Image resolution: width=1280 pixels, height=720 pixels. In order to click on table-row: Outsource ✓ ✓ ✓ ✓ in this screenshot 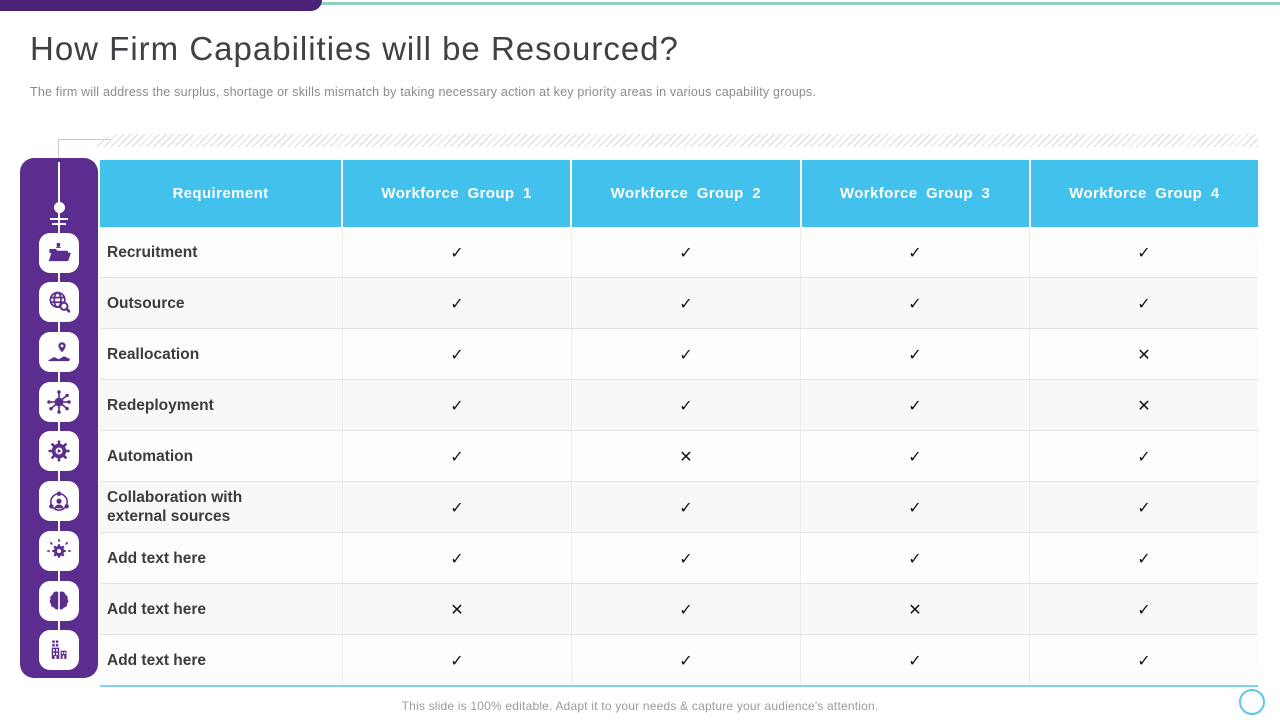, I will do `click(679, 303)`.